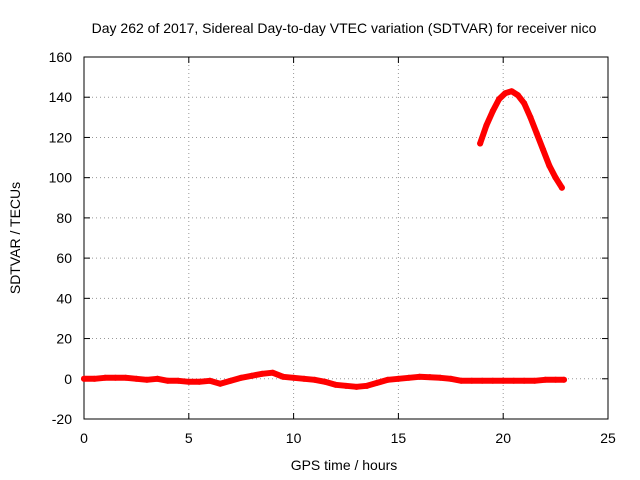  What do you see at coordinates (608, 438) in the screenshot?
I see `x-tick-label: 25` at bounding box center [608, 438].